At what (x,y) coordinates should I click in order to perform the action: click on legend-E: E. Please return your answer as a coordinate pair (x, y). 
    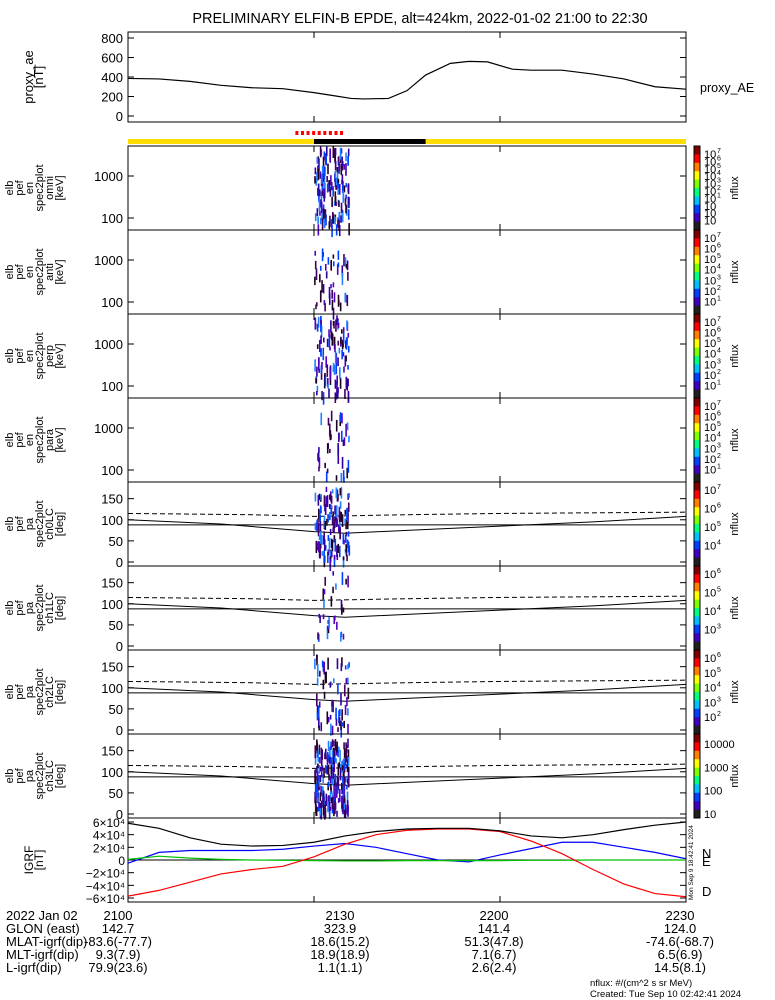
    Looking at the image, I should click on (706, 861).